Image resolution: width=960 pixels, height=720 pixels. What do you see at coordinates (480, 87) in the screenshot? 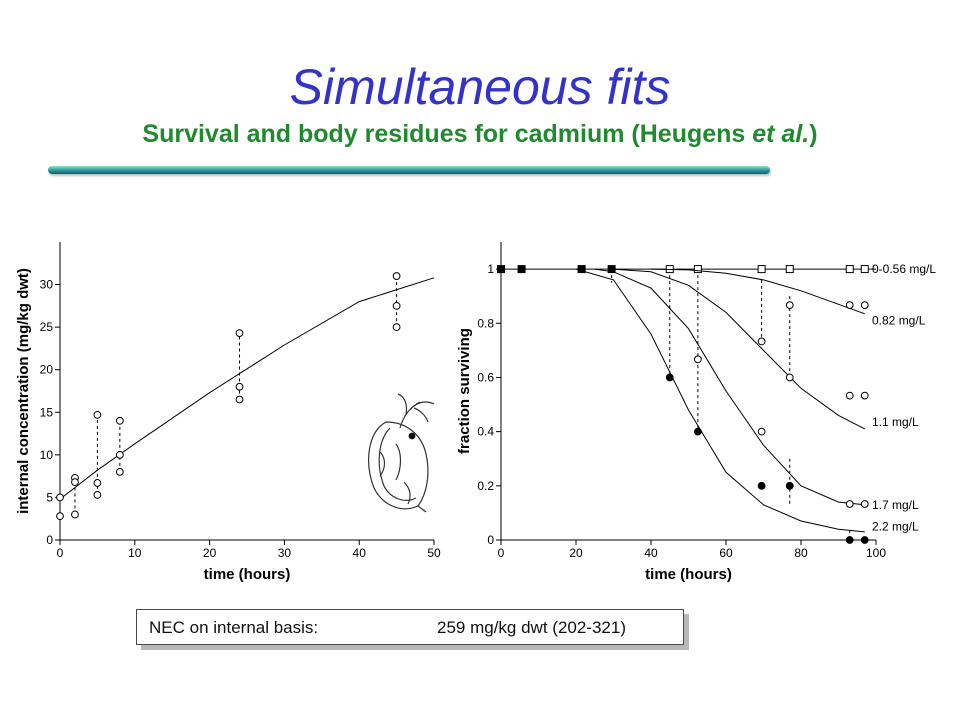
I see `page-title: Simultaneous fits` at bounding box center [480, 87].